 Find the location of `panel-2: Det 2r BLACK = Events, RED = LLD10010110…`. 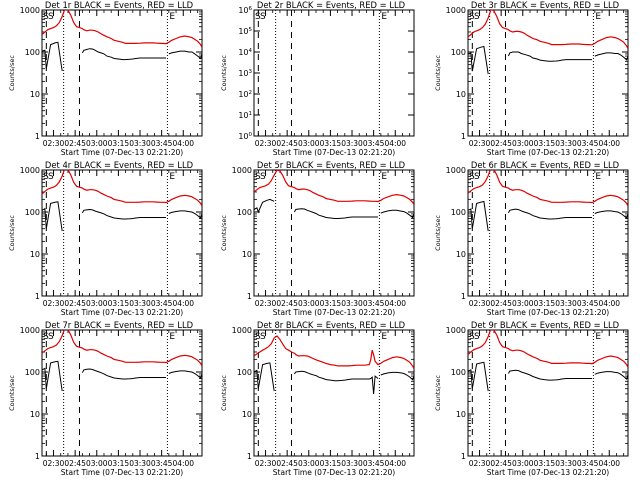

panel-2: Det 2r BLACK = Events, RED = LLD10010110… is located at coordinates (317, 78).